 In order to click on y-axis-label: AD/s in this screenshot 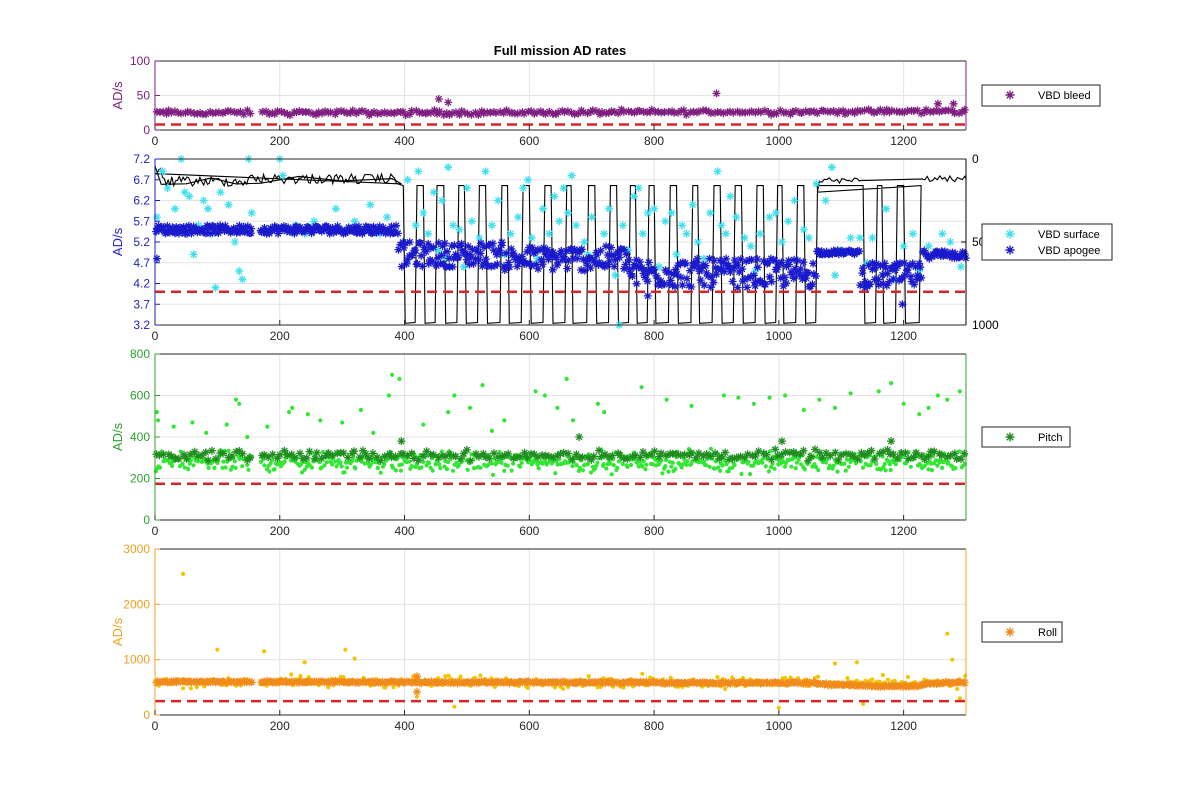, I will do `click(117, 95)`.